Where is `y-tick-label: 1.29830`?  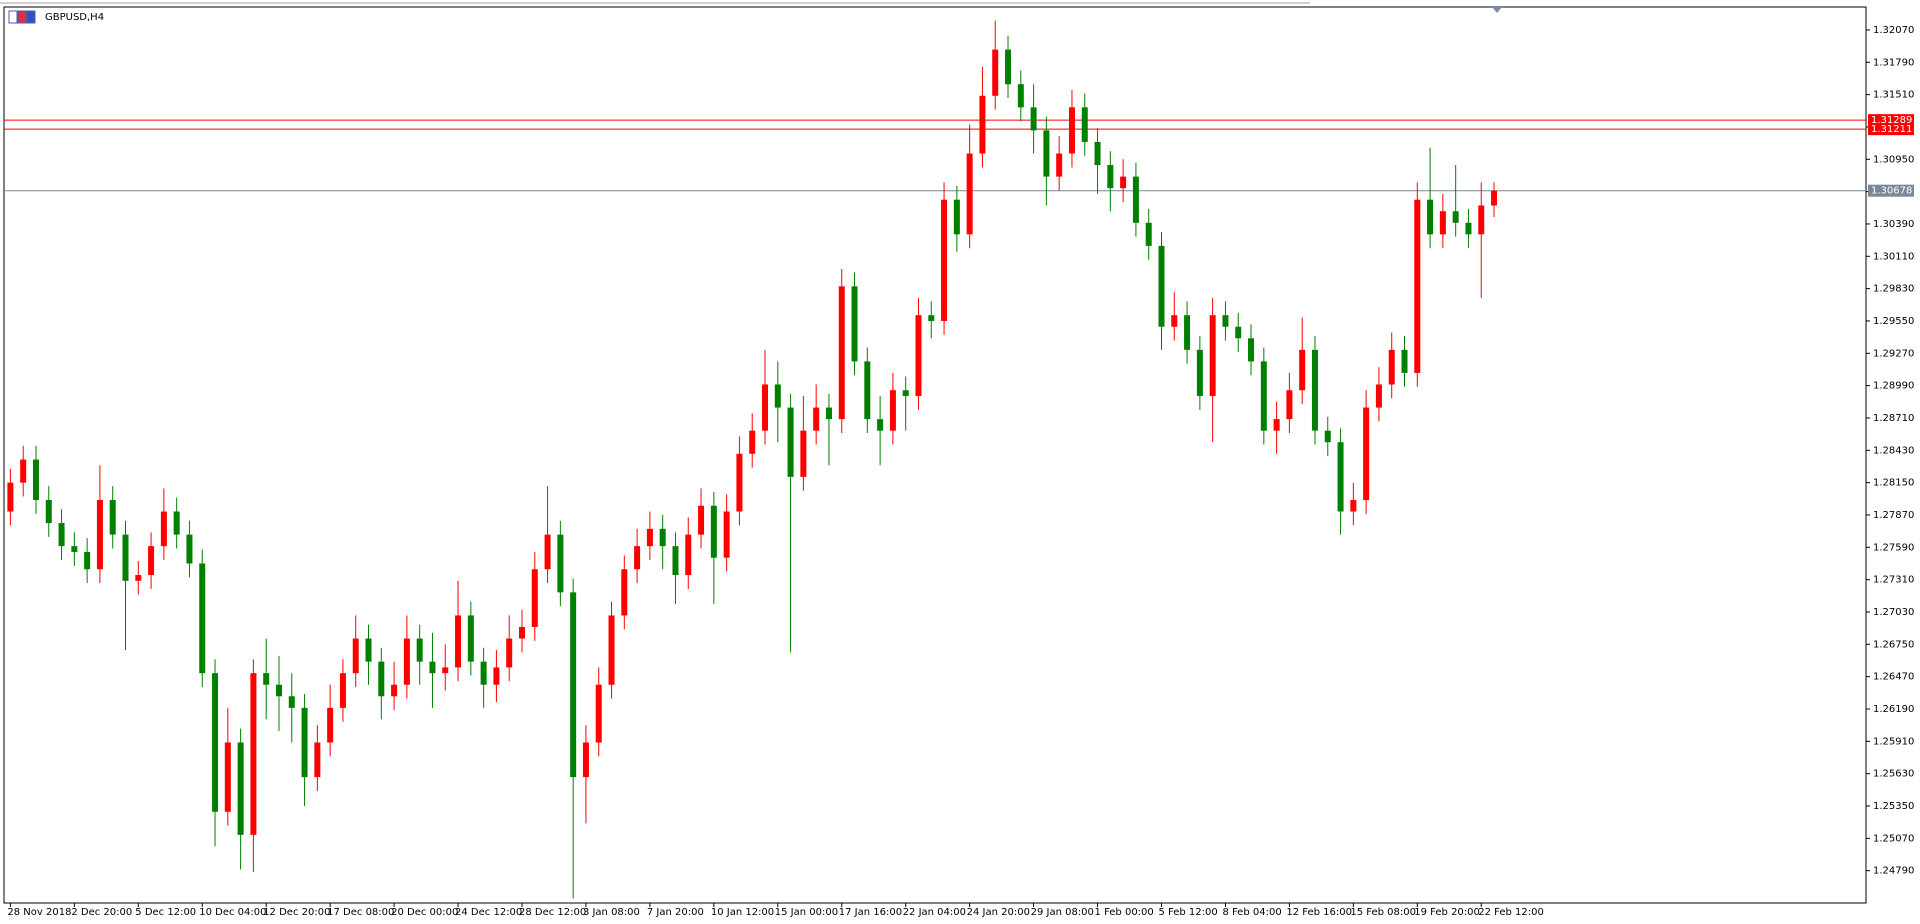
y-tick-label: 1.29830 is located at coordinates (1893, 289).